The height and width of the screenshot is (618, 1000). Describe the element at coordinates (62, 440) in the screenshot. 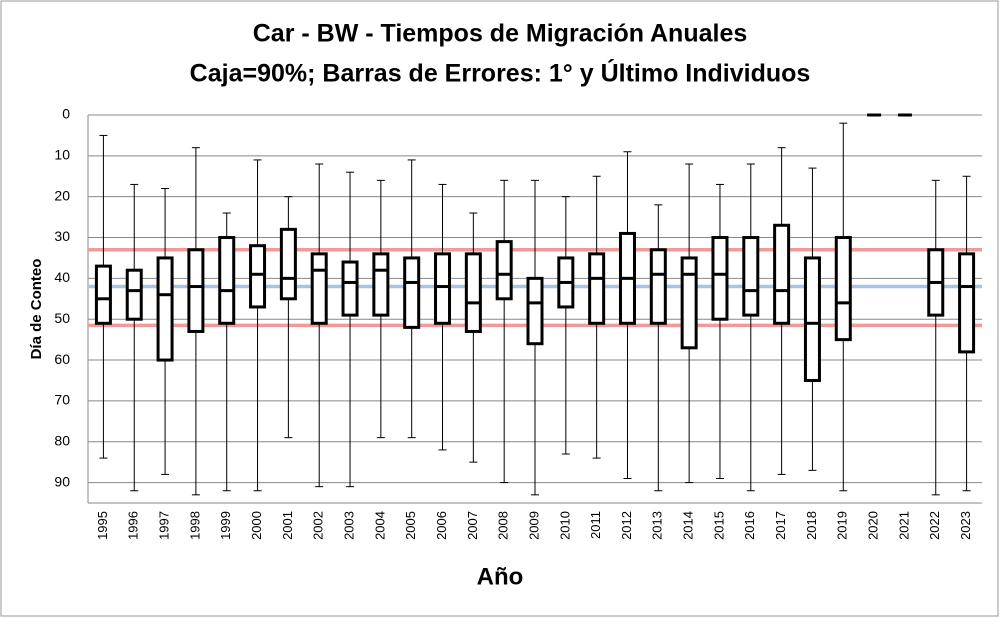

I see `y-tick-label: 80` at that location.